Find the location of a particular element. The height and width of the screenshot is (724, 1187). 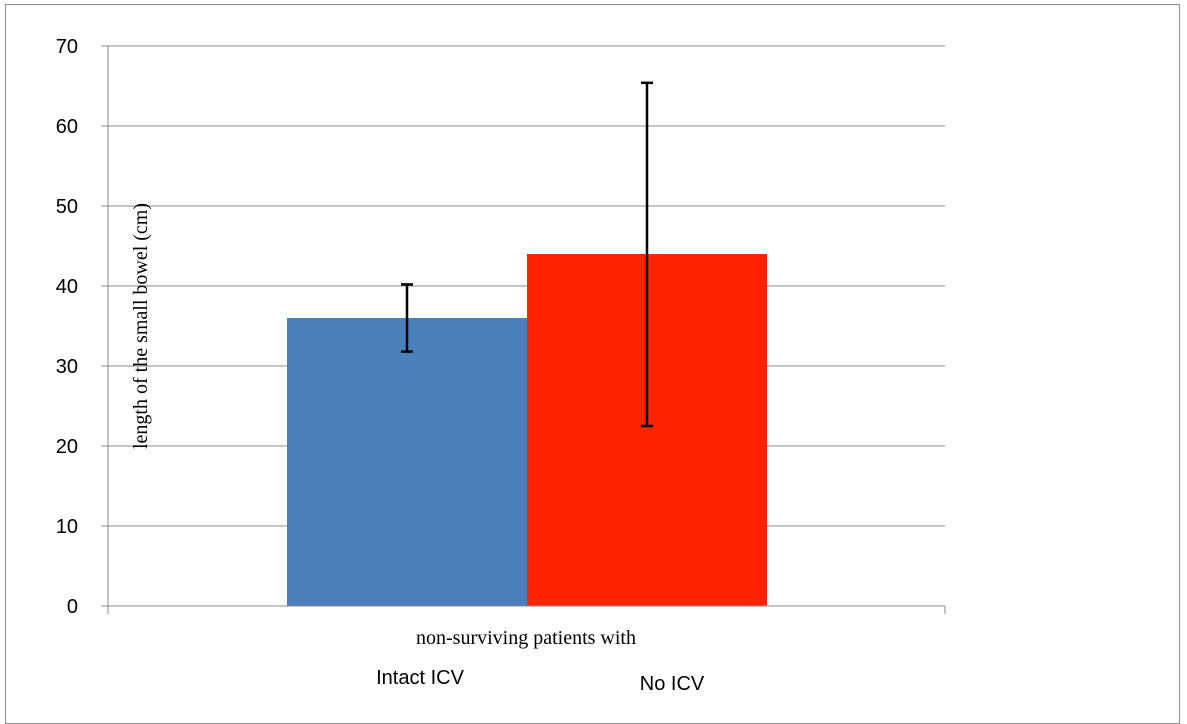

y-tick-label: 40 is located at coordinates (67, 287).